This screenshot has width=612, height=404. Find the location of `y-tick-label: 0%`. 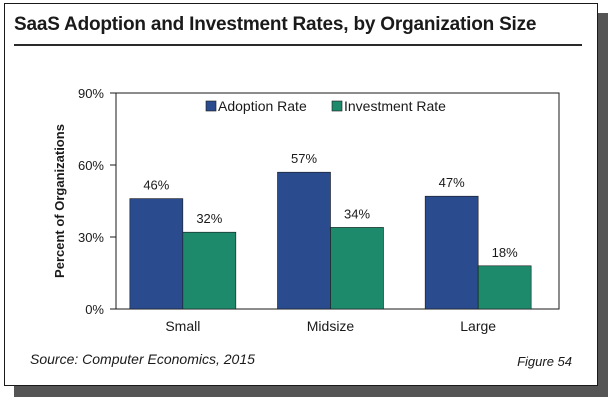

y-tick-label: 0% is located at coordinates (94, 309).